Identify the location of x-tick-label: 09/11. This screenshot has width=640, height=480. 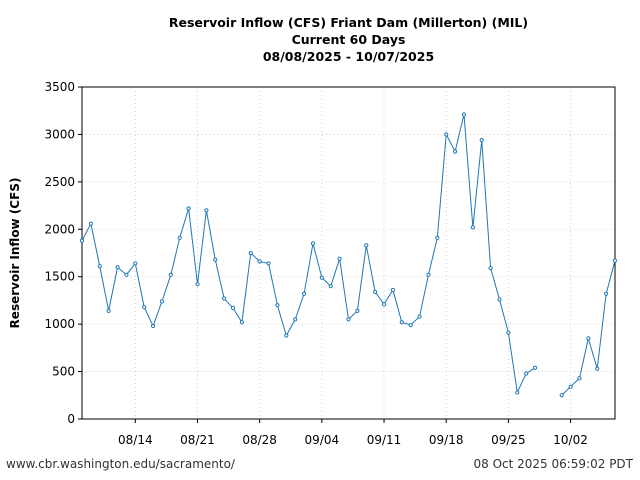
(384, 440).